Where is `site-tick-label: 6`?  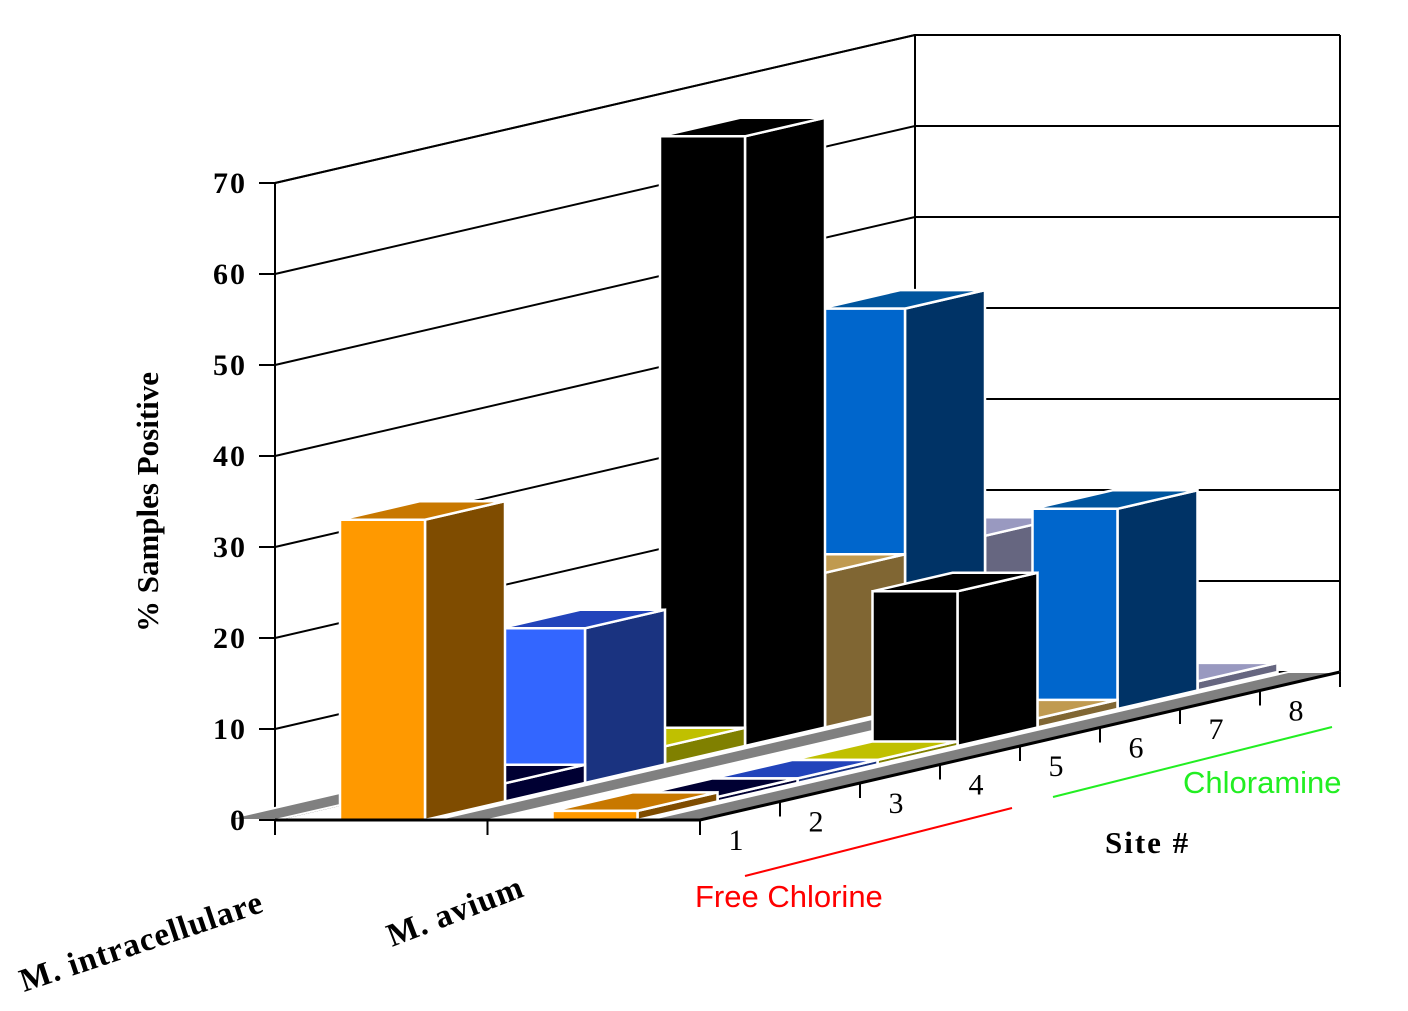 site-tick-label: 6 is located at coordinates (1136, 748).